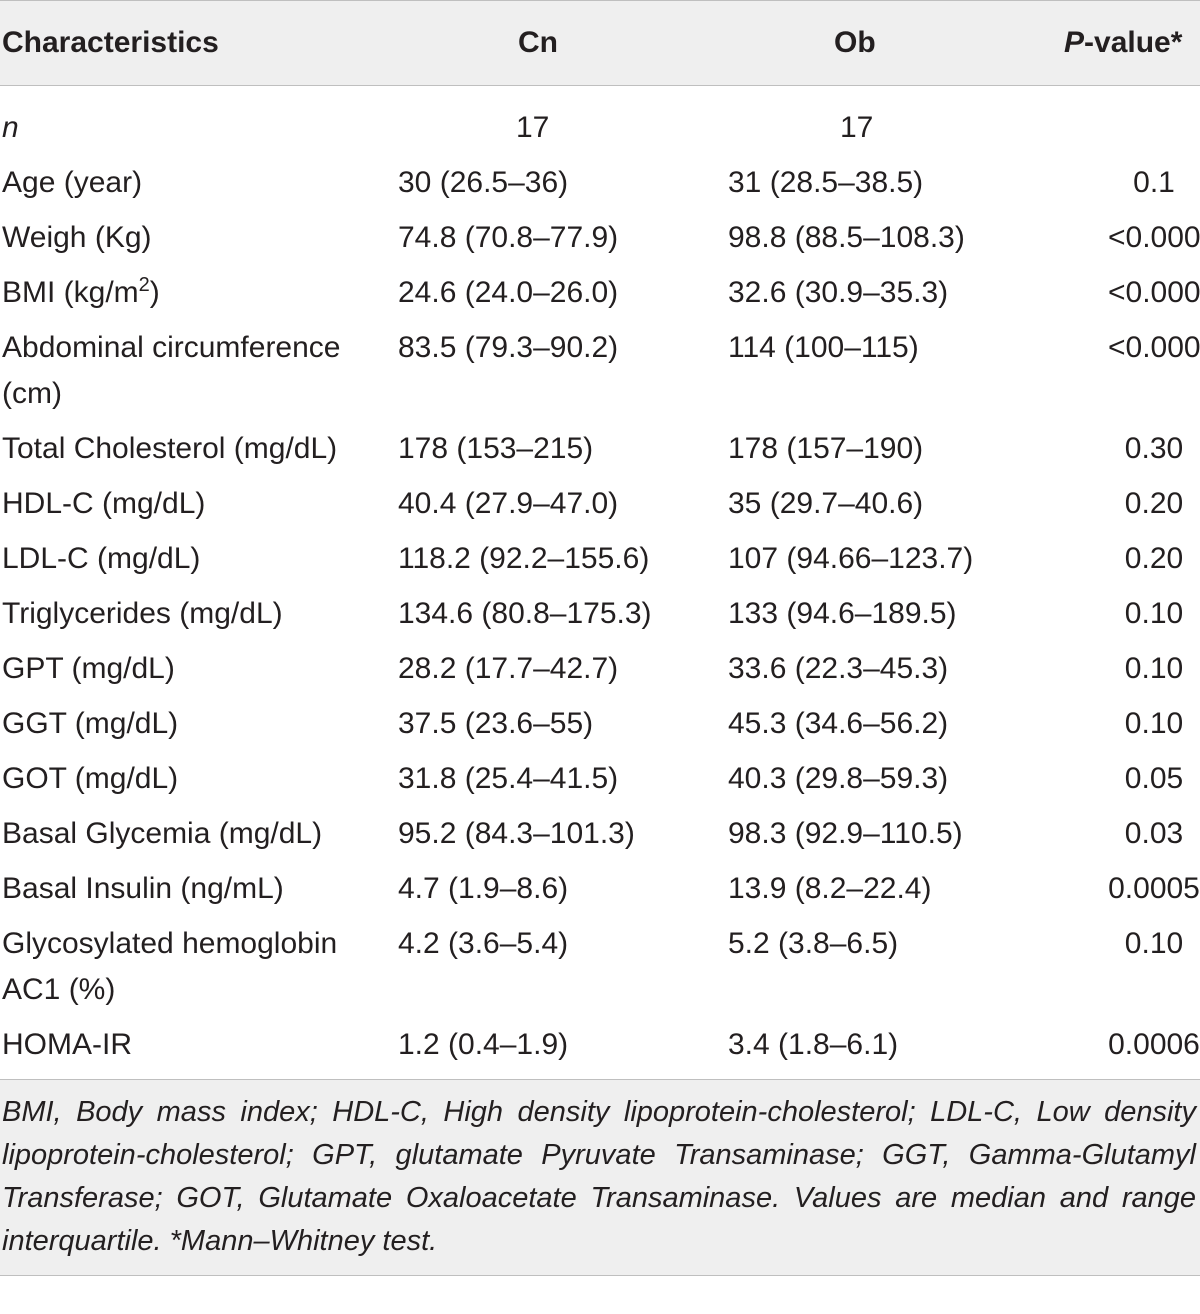 This screenshot has height=1314, width=1200. What do you see at coordinates (838, 723) in the screenshot?
I see `ob-value: 45.3 (34.6–56.2)` at bounding box center [838, 723].